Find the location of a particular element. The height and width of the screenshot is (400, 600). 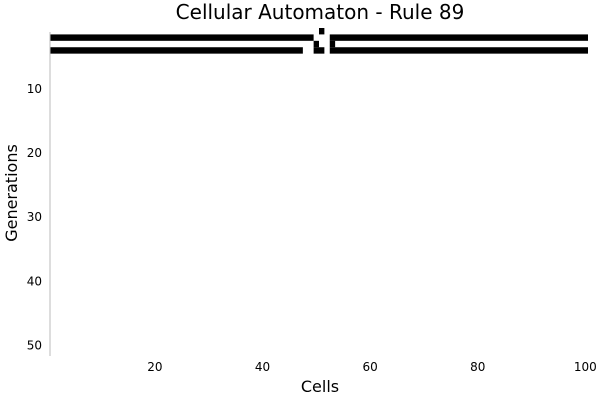

cell-grid is located at coordinates (319, 41).